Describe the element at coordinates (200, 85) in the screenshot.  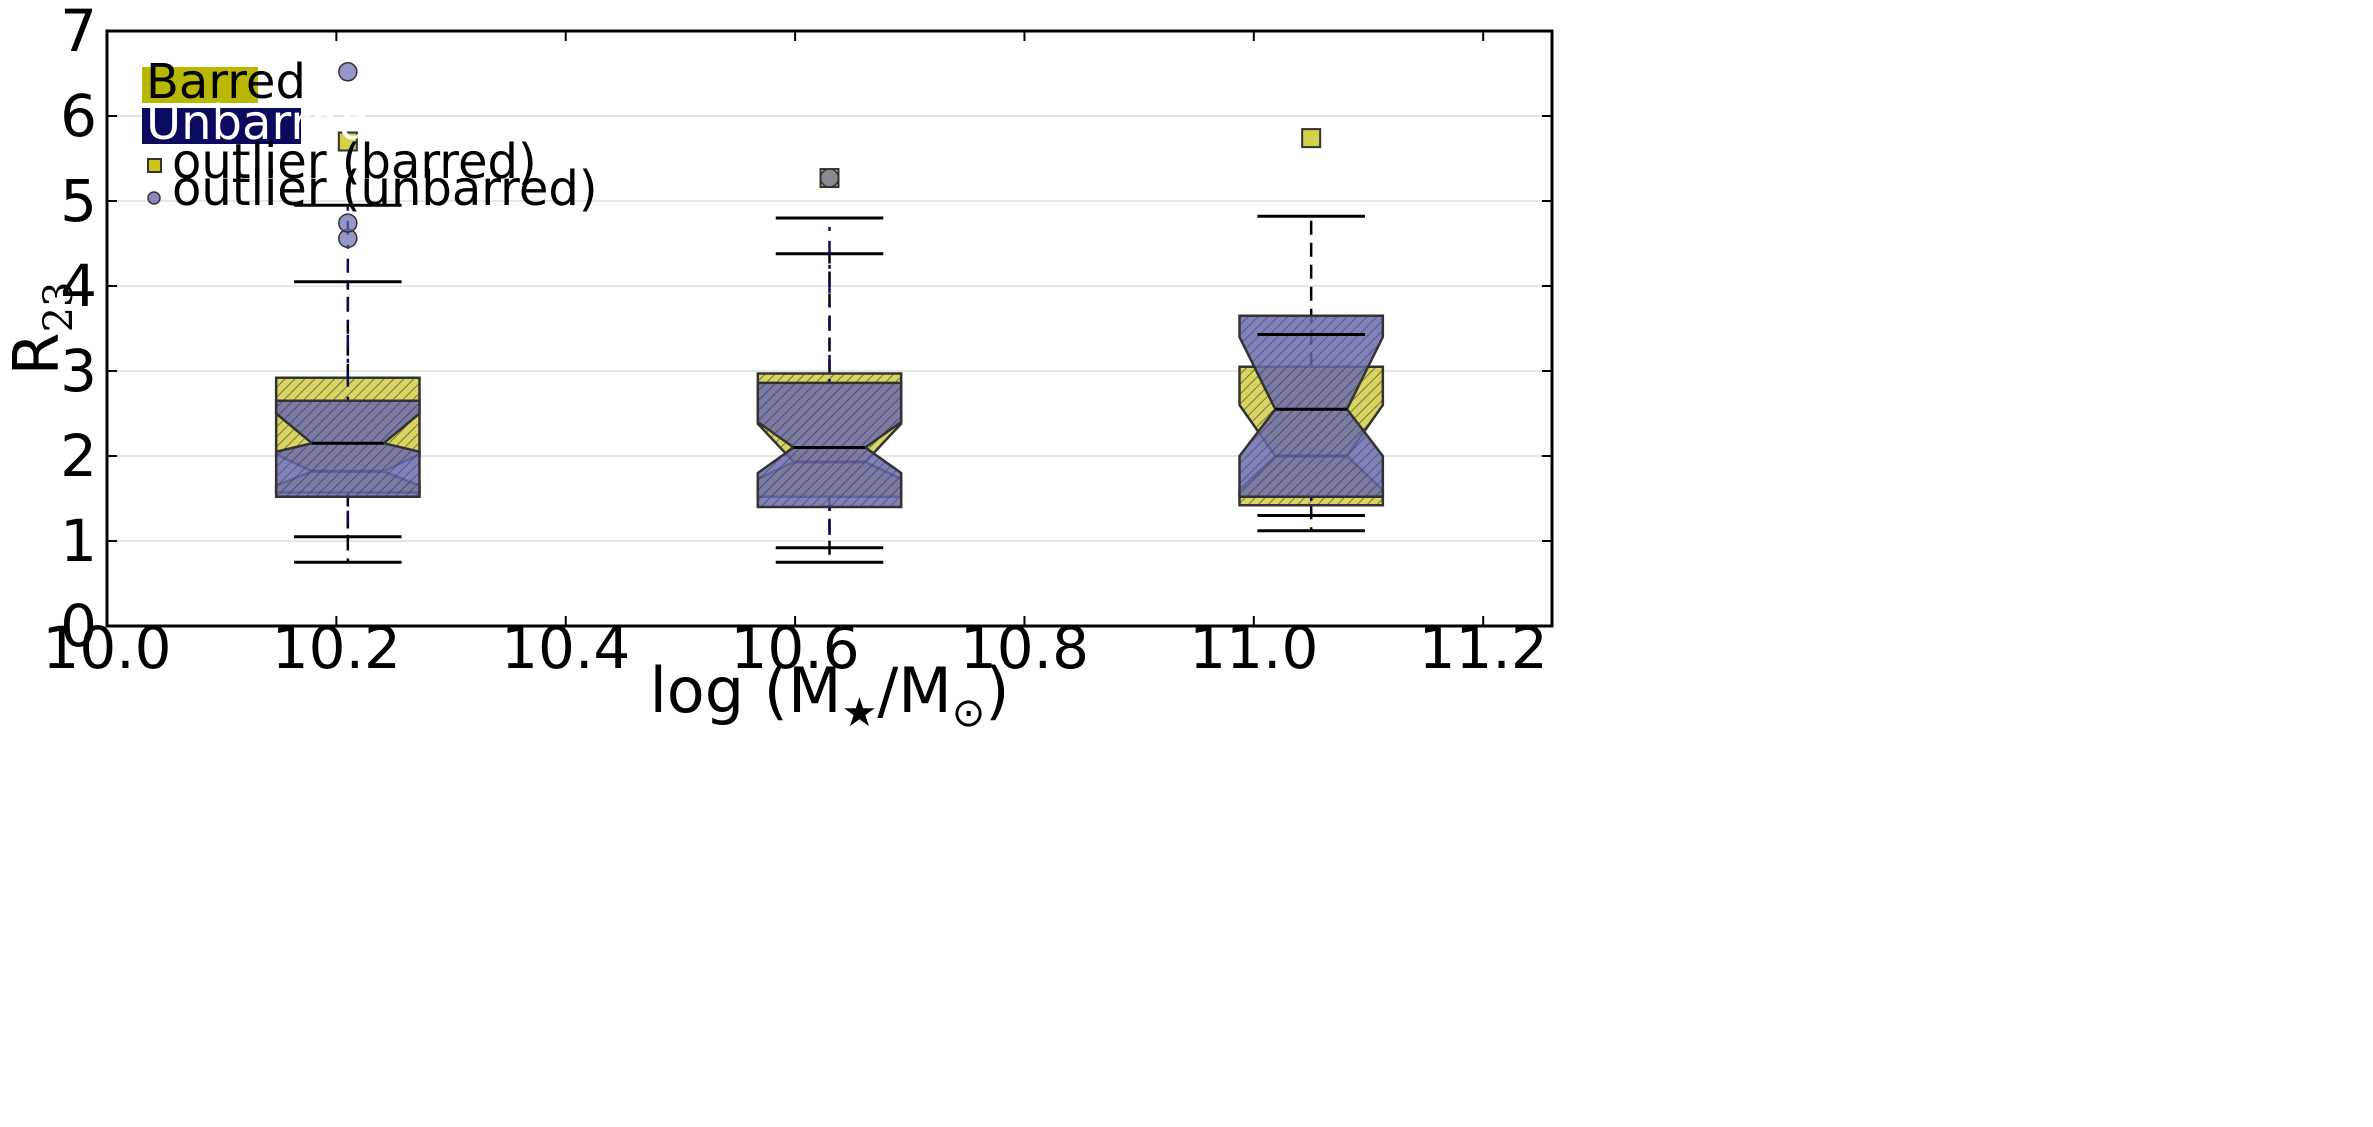
I see `legend-barred-patch` at that location.